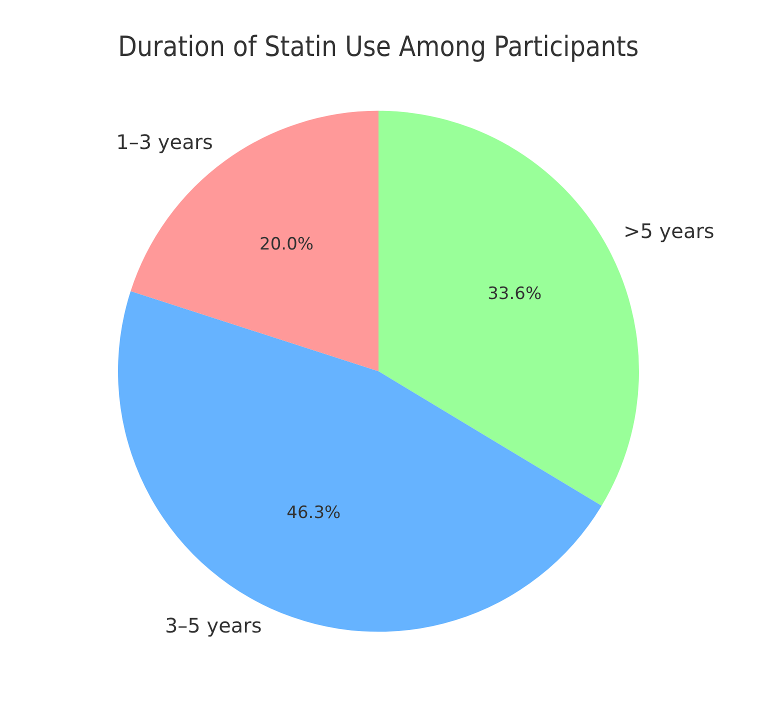 The image size is (757, 715). Describe the element at coordinates (213, 626) in the screenshot. I see `slice-label: 3–5 years` at that location.